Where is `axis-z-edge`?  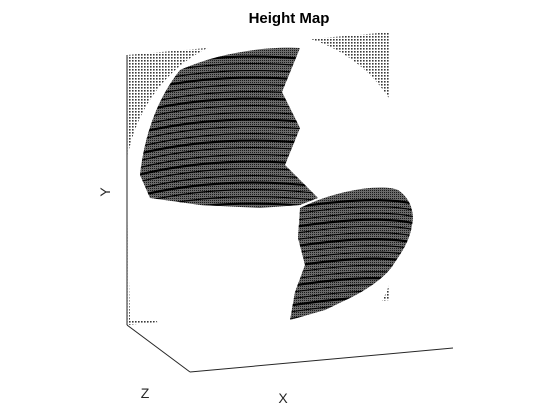 axis-z-edge is located at coordinates (158, 348).